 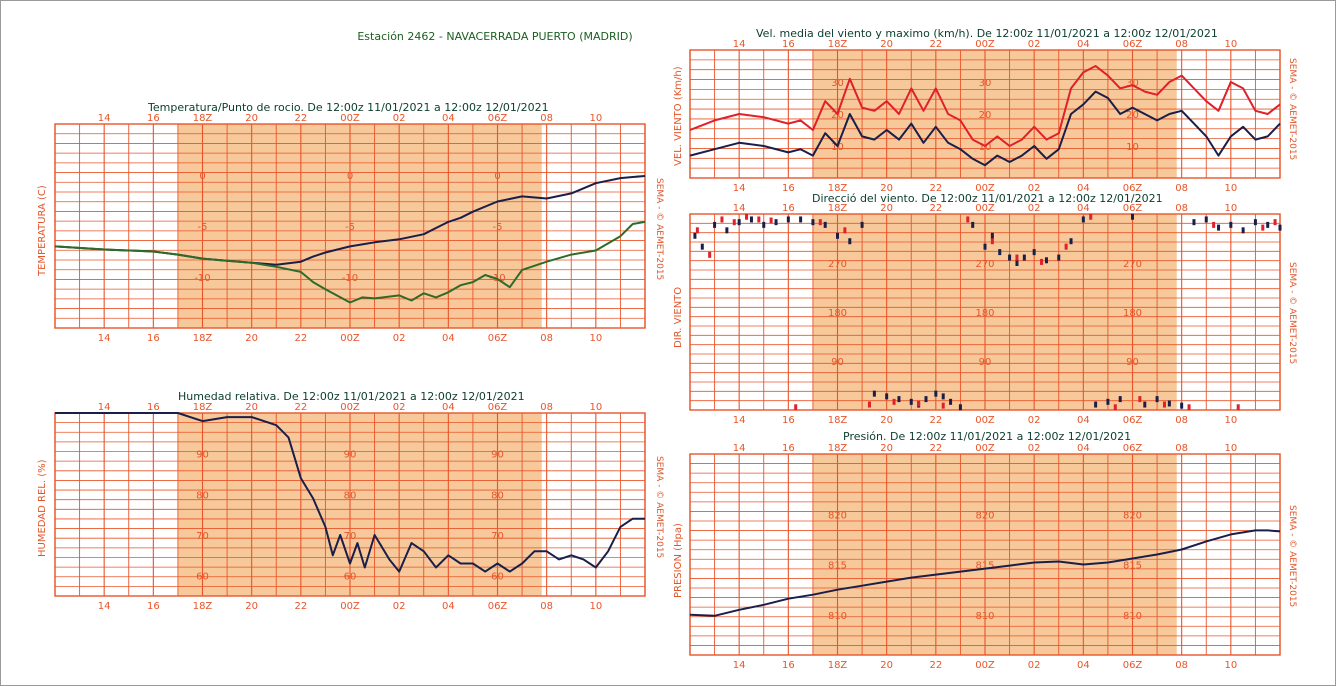 I want to click on wind_direction-x-tick-label-bottom: 00Z, so click(x=985, y=420).